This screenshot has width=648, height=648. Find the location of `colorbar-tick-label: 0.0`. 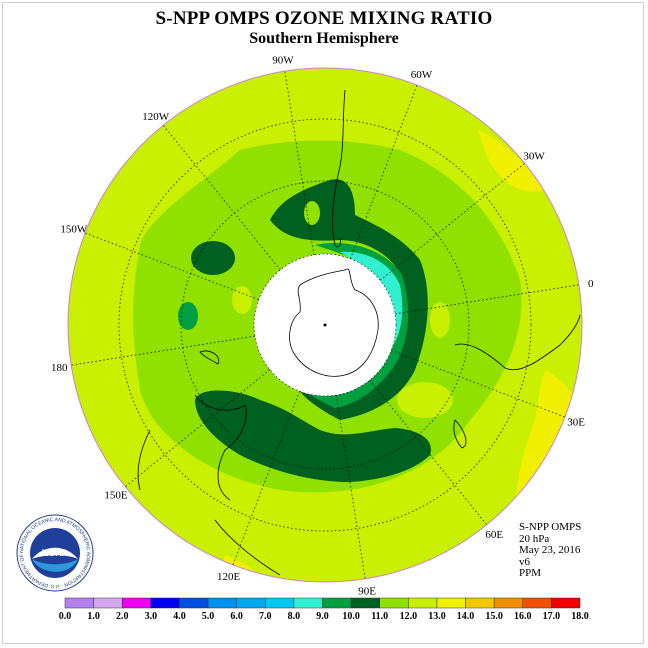

colorbar-tick-label: 0.0 is located at coordinates (65, 616).